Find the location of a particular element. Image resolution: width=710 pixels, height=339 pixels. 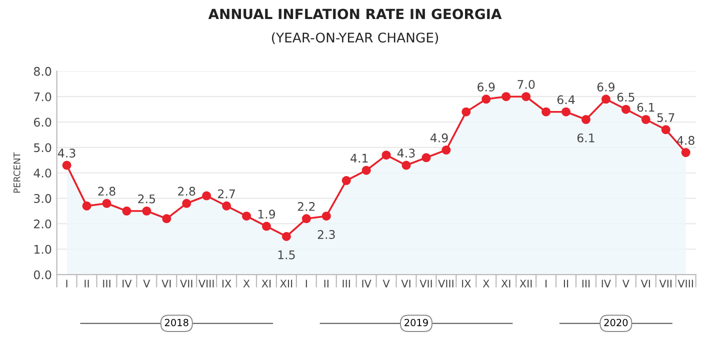

data-label: 6.5 is located at coordinates (625, 97).